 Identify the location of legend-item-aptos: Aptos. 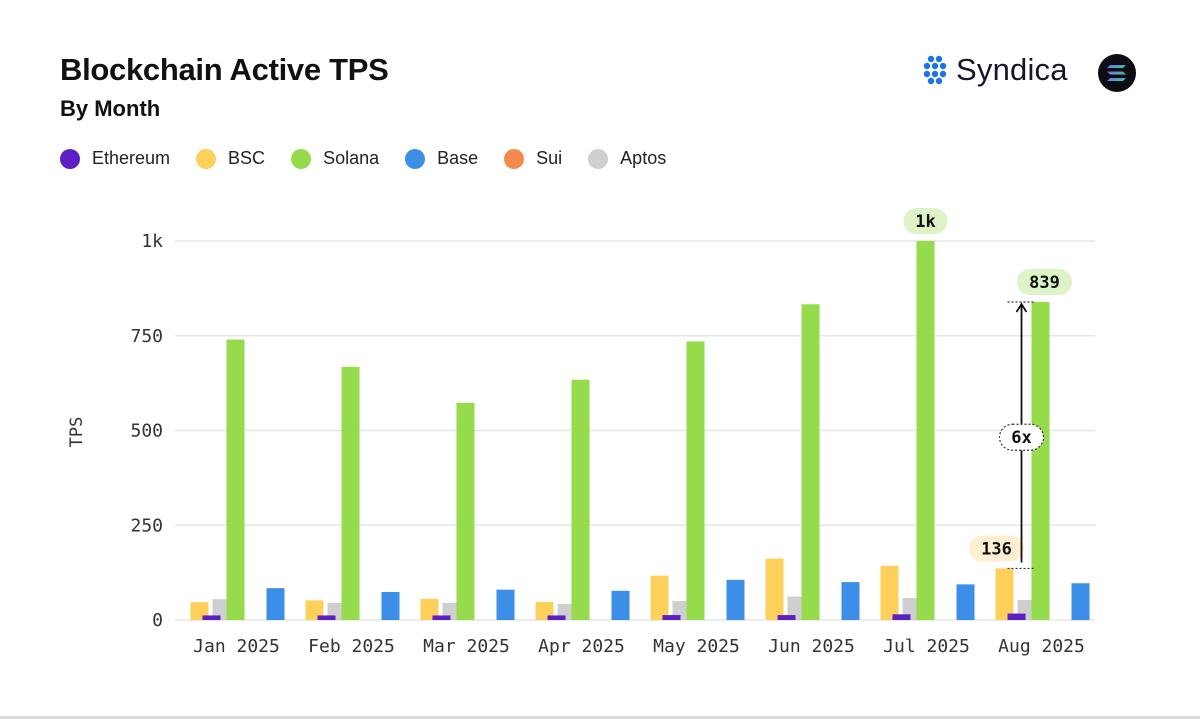
(627, 158).